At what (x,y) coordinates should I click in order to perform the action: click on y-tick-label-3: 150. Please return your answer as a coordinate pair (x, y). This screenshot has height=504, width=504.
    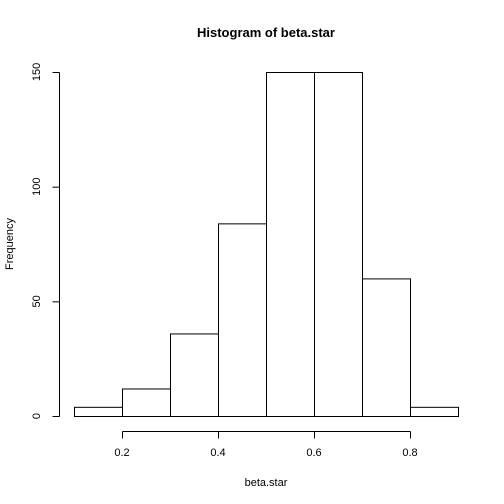
    Looking at the image, I should click on (37, 72).